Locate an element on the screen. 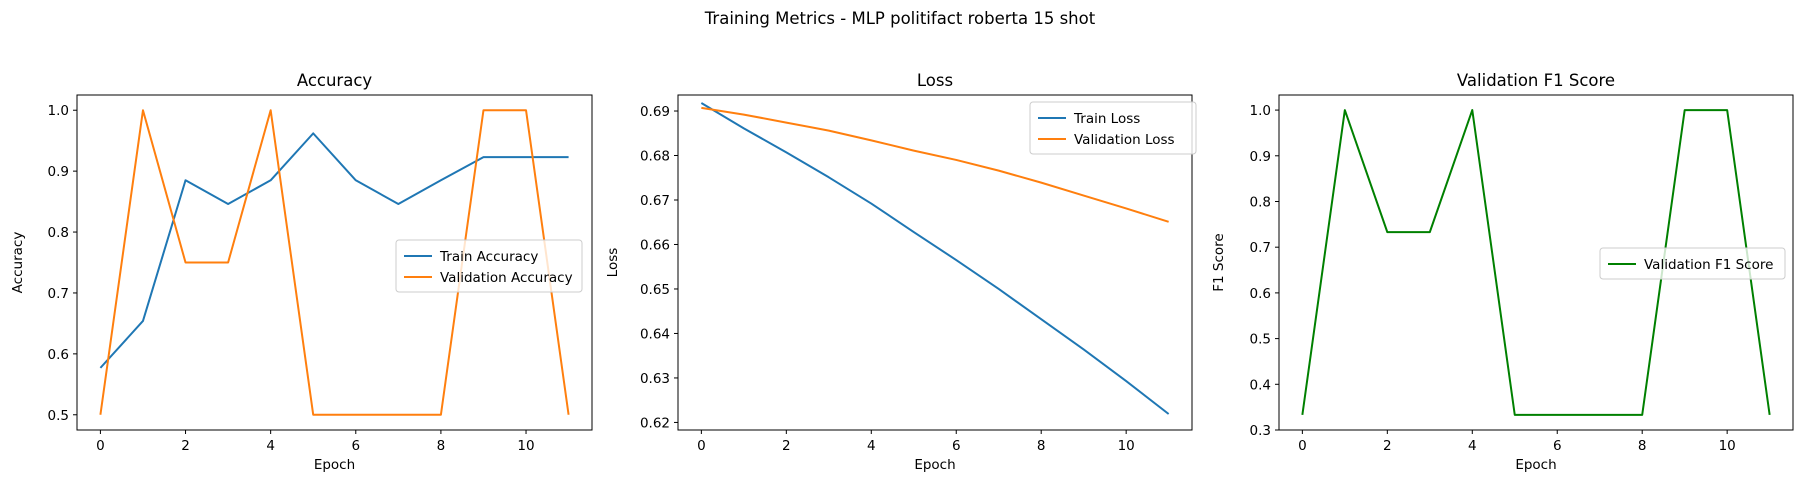  y-tick-label: 0.62 is located at coordinates (655, 423).